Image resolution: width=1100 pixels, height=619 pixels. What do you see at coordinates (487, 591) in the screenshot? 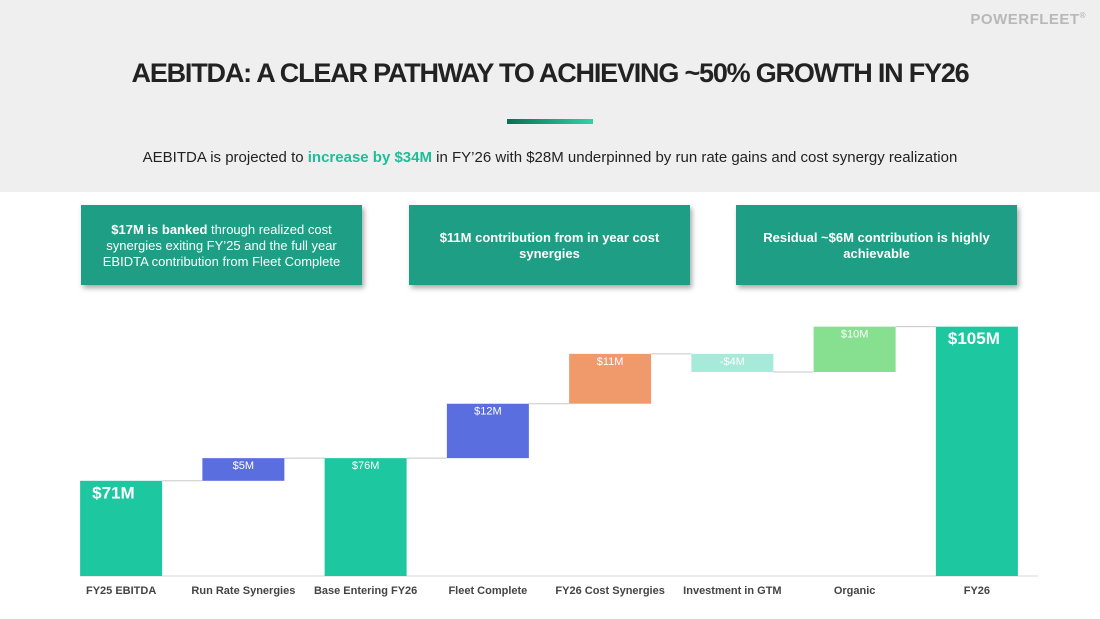
I see `x-tick-label: Fleet Complete` at bounding box center [487, 591].